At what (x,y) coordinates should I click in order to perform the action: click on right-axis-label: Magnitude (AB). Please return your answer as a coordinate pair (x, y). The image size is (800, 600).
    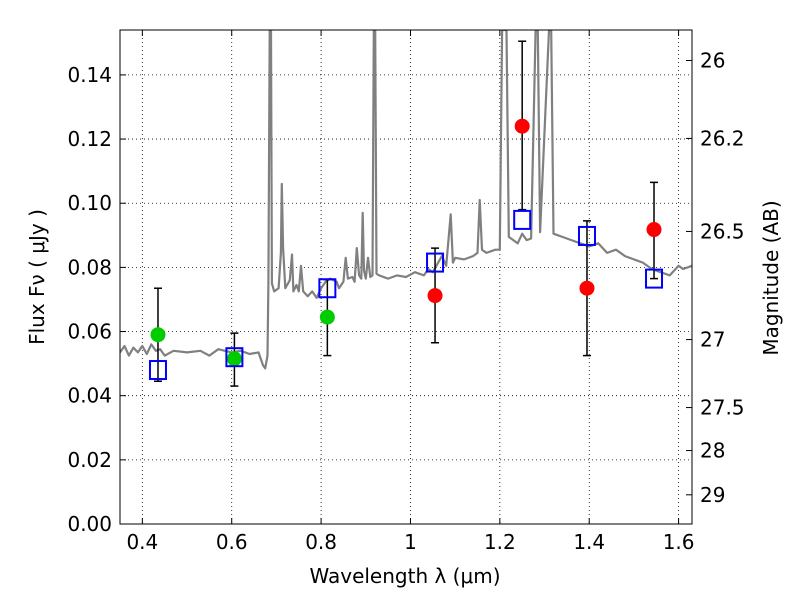
    Looking at the image, I should click on (771, 277).